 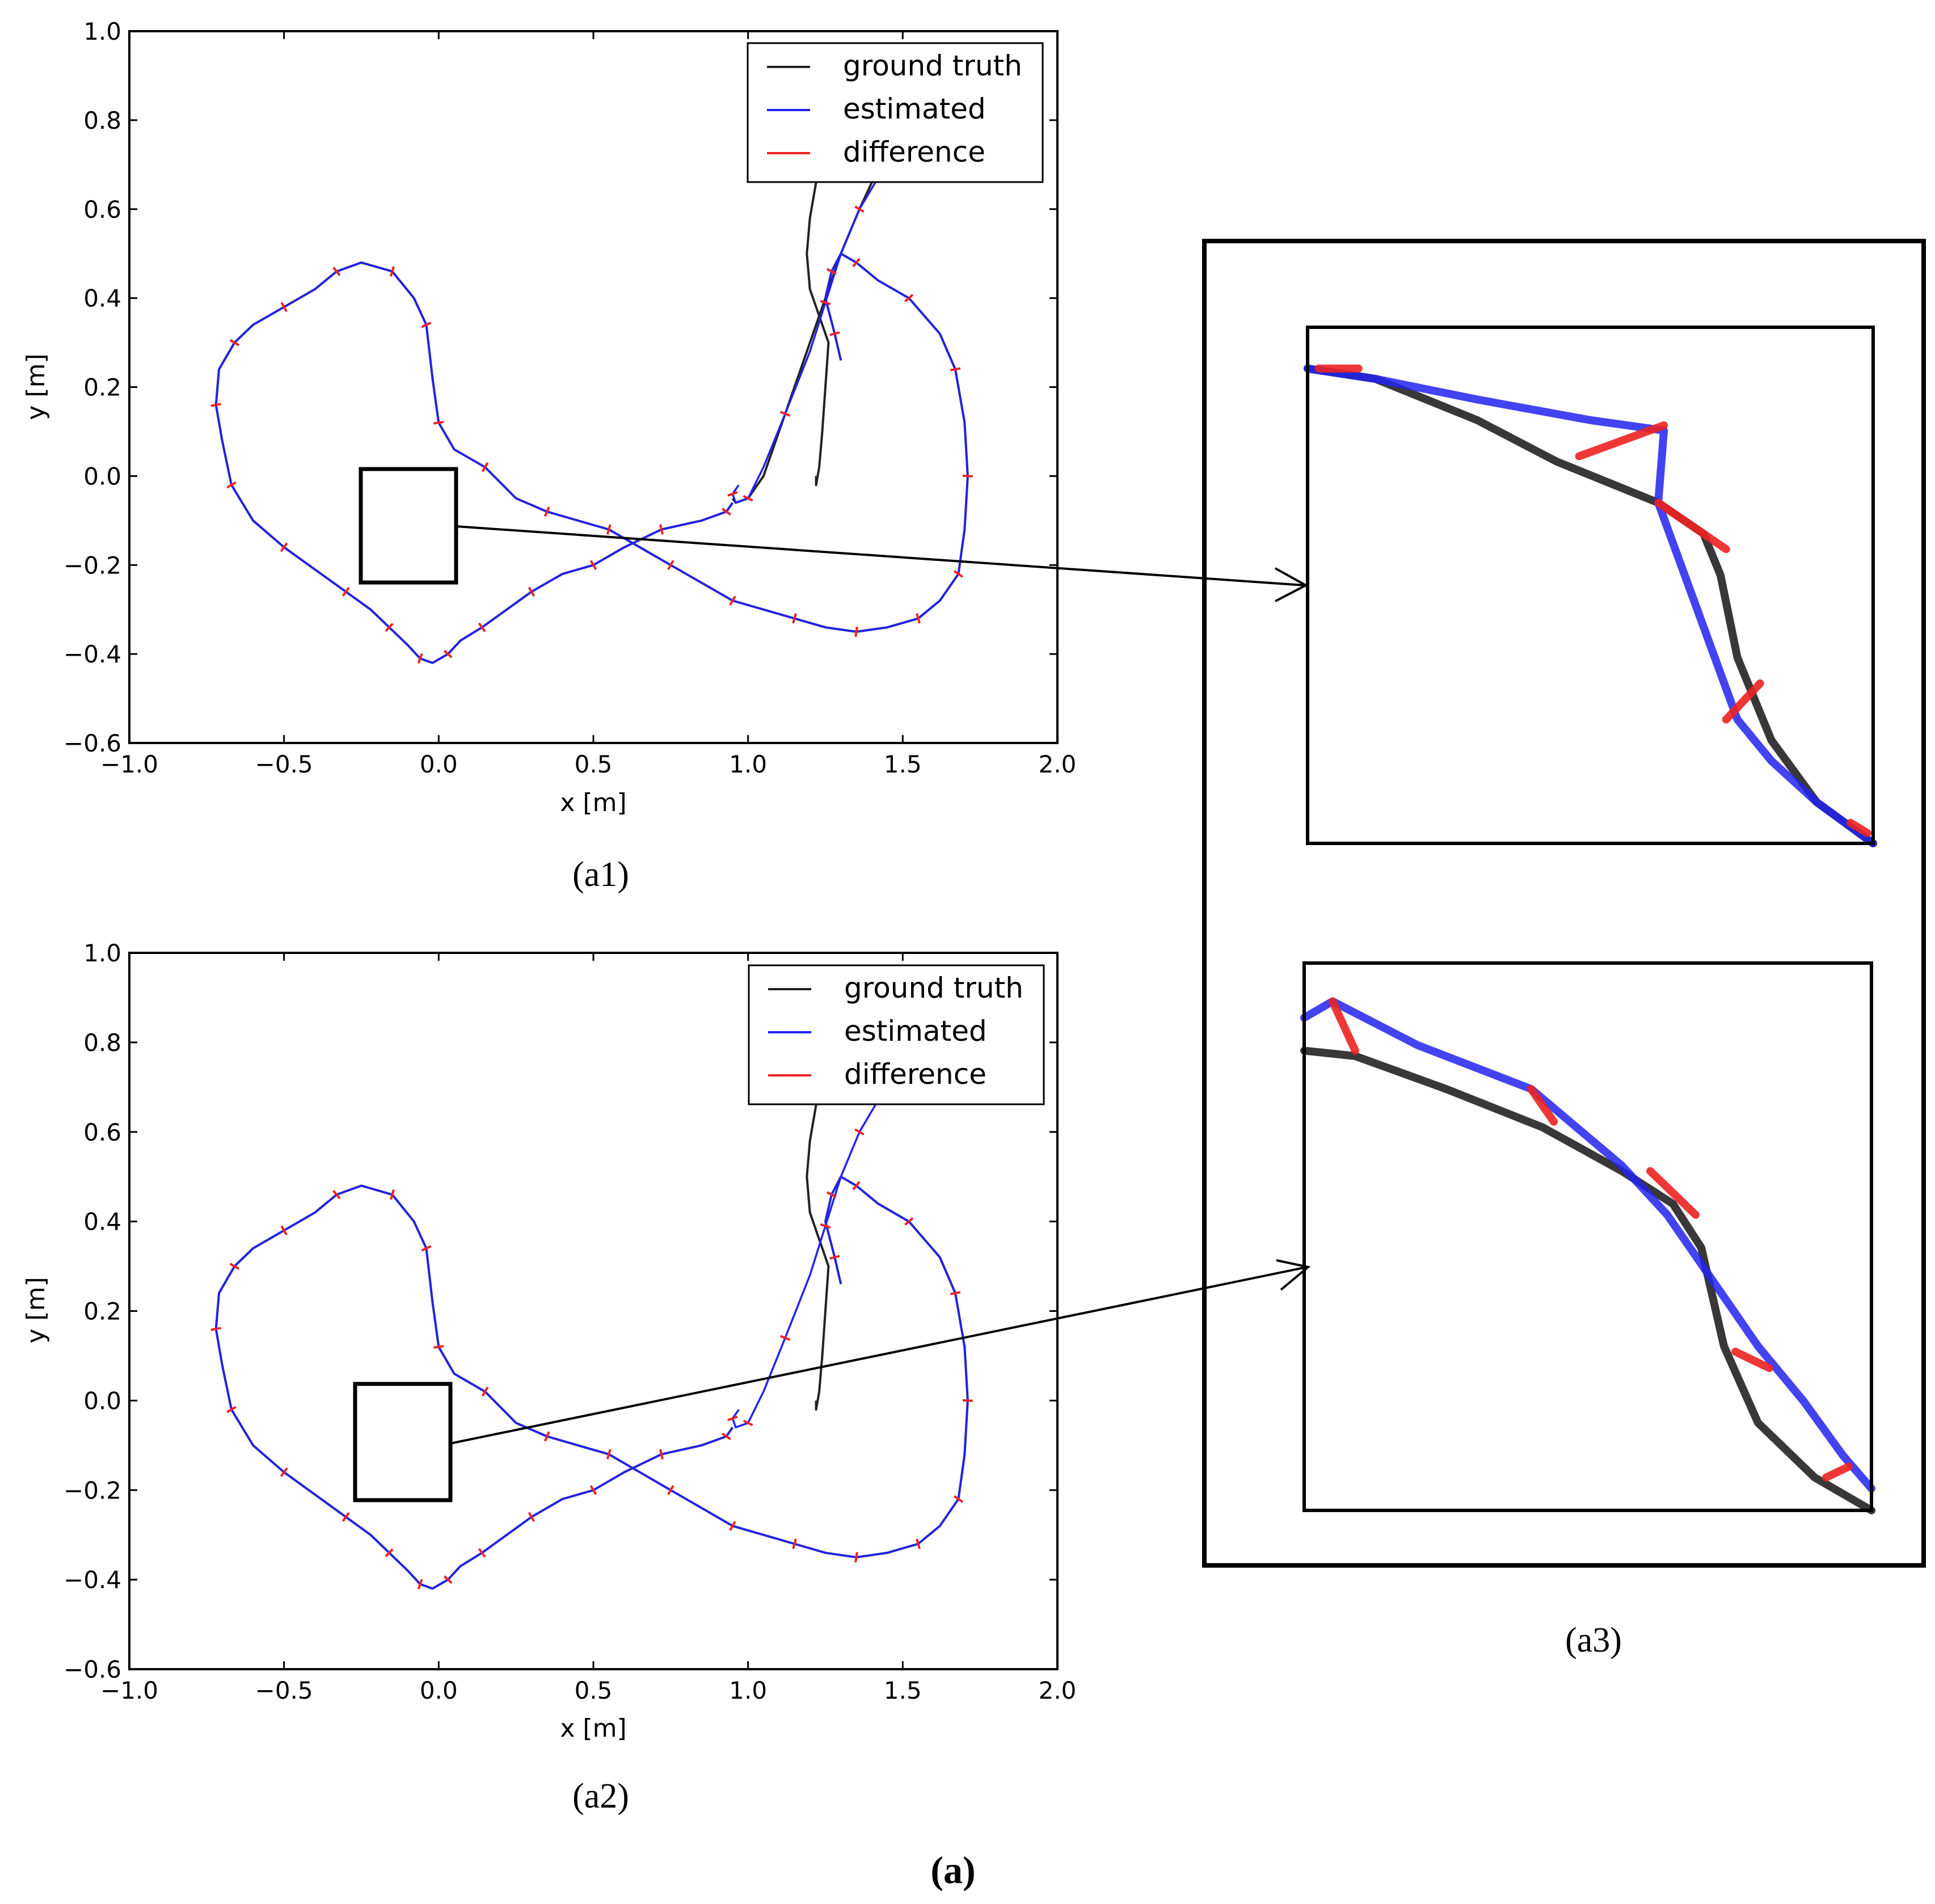 I want to click on a1-legend-label-difference: difference, so click(x=914, y=152).